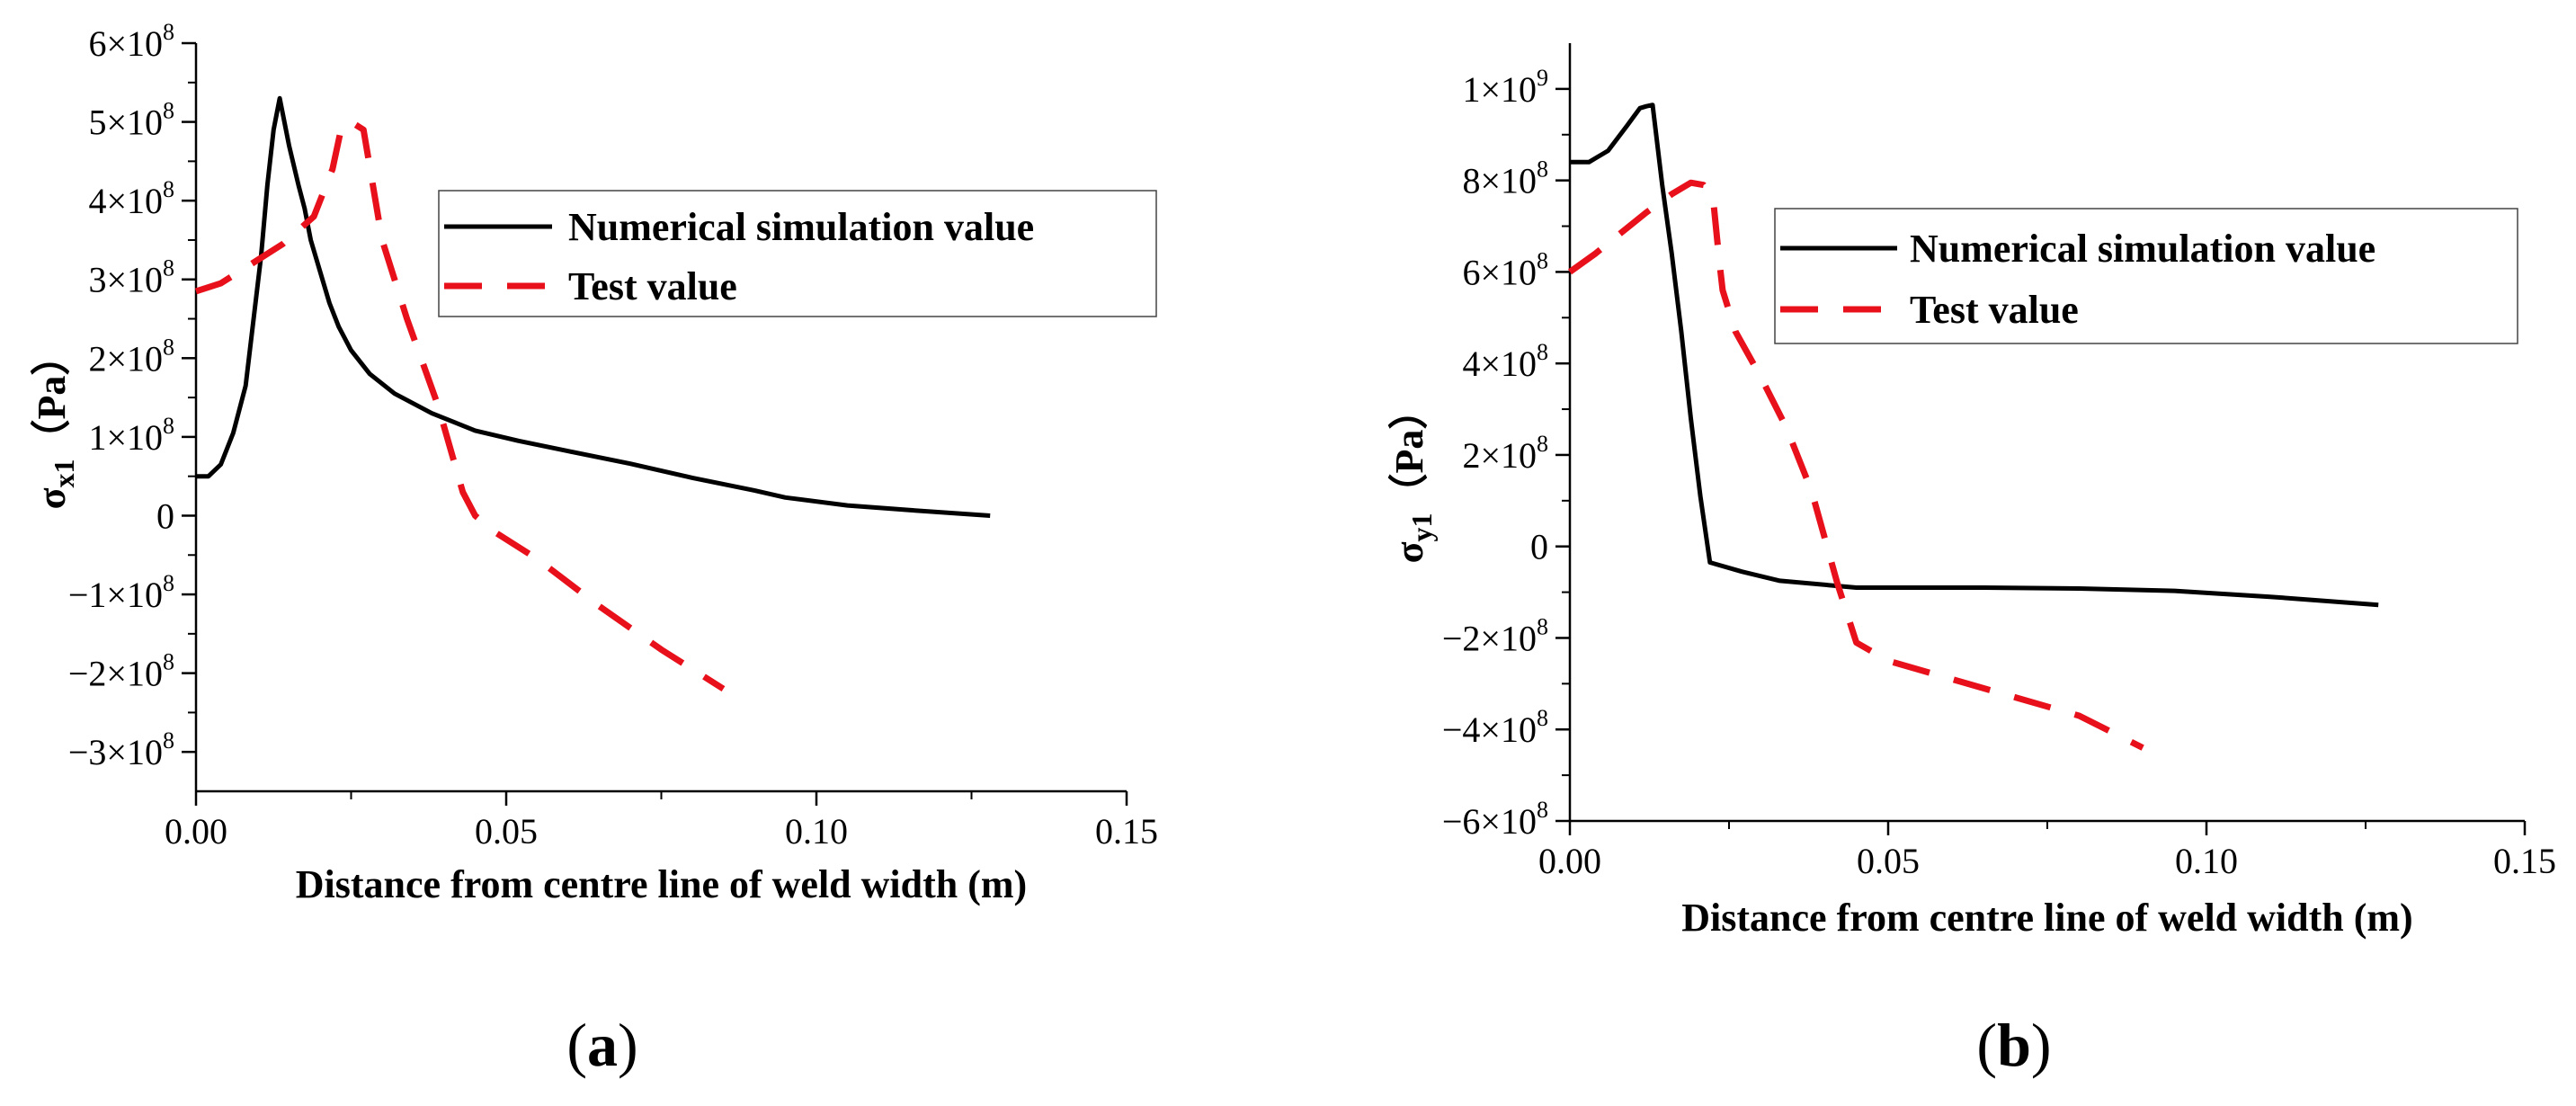 The height and width of the screenshot is (1106, 2576). I want to click on legend-box-a, so click(798, 253).